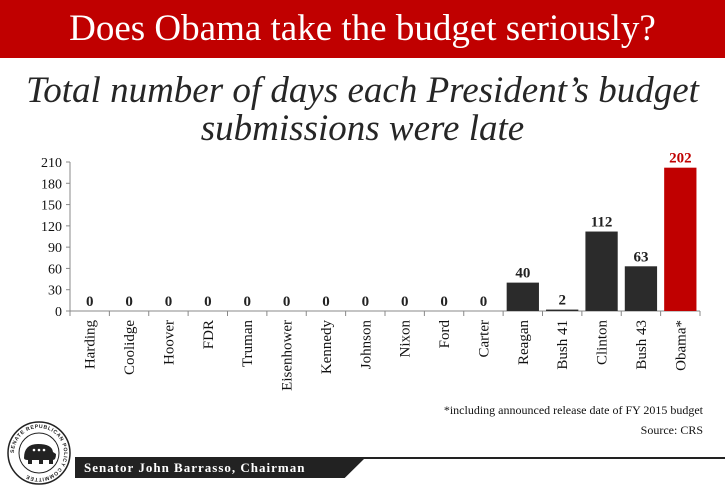 The width and height of the screenshot is (725, 492). What do you see at coordinates (366, 345) in the screenshot?
I see `category-label: Johnson` at bounding box center [366, 345].